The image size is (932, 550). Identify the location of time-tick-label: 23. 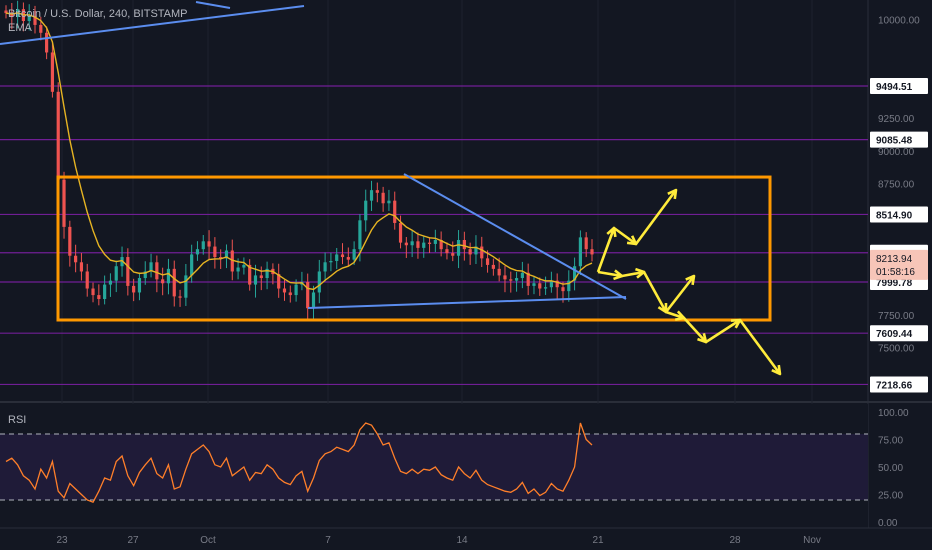
(62, 540).